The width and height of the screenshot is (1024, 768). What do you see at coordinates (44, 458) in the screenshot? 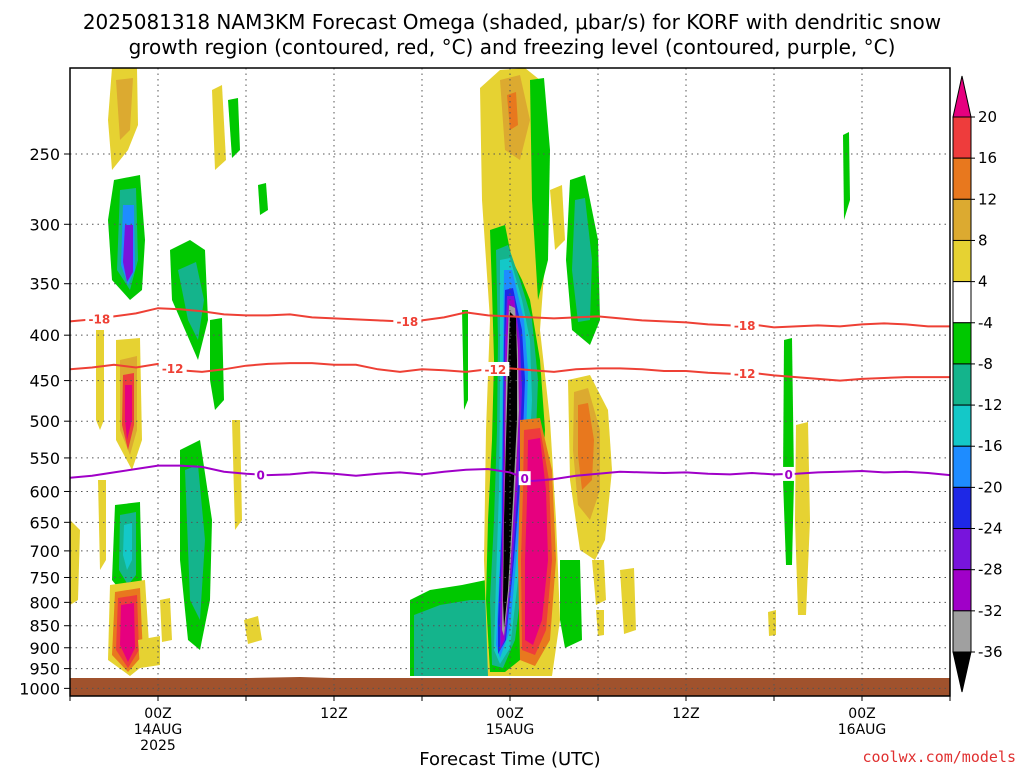
I see `y-tick-label: 550` at bounding box center [44, 458].